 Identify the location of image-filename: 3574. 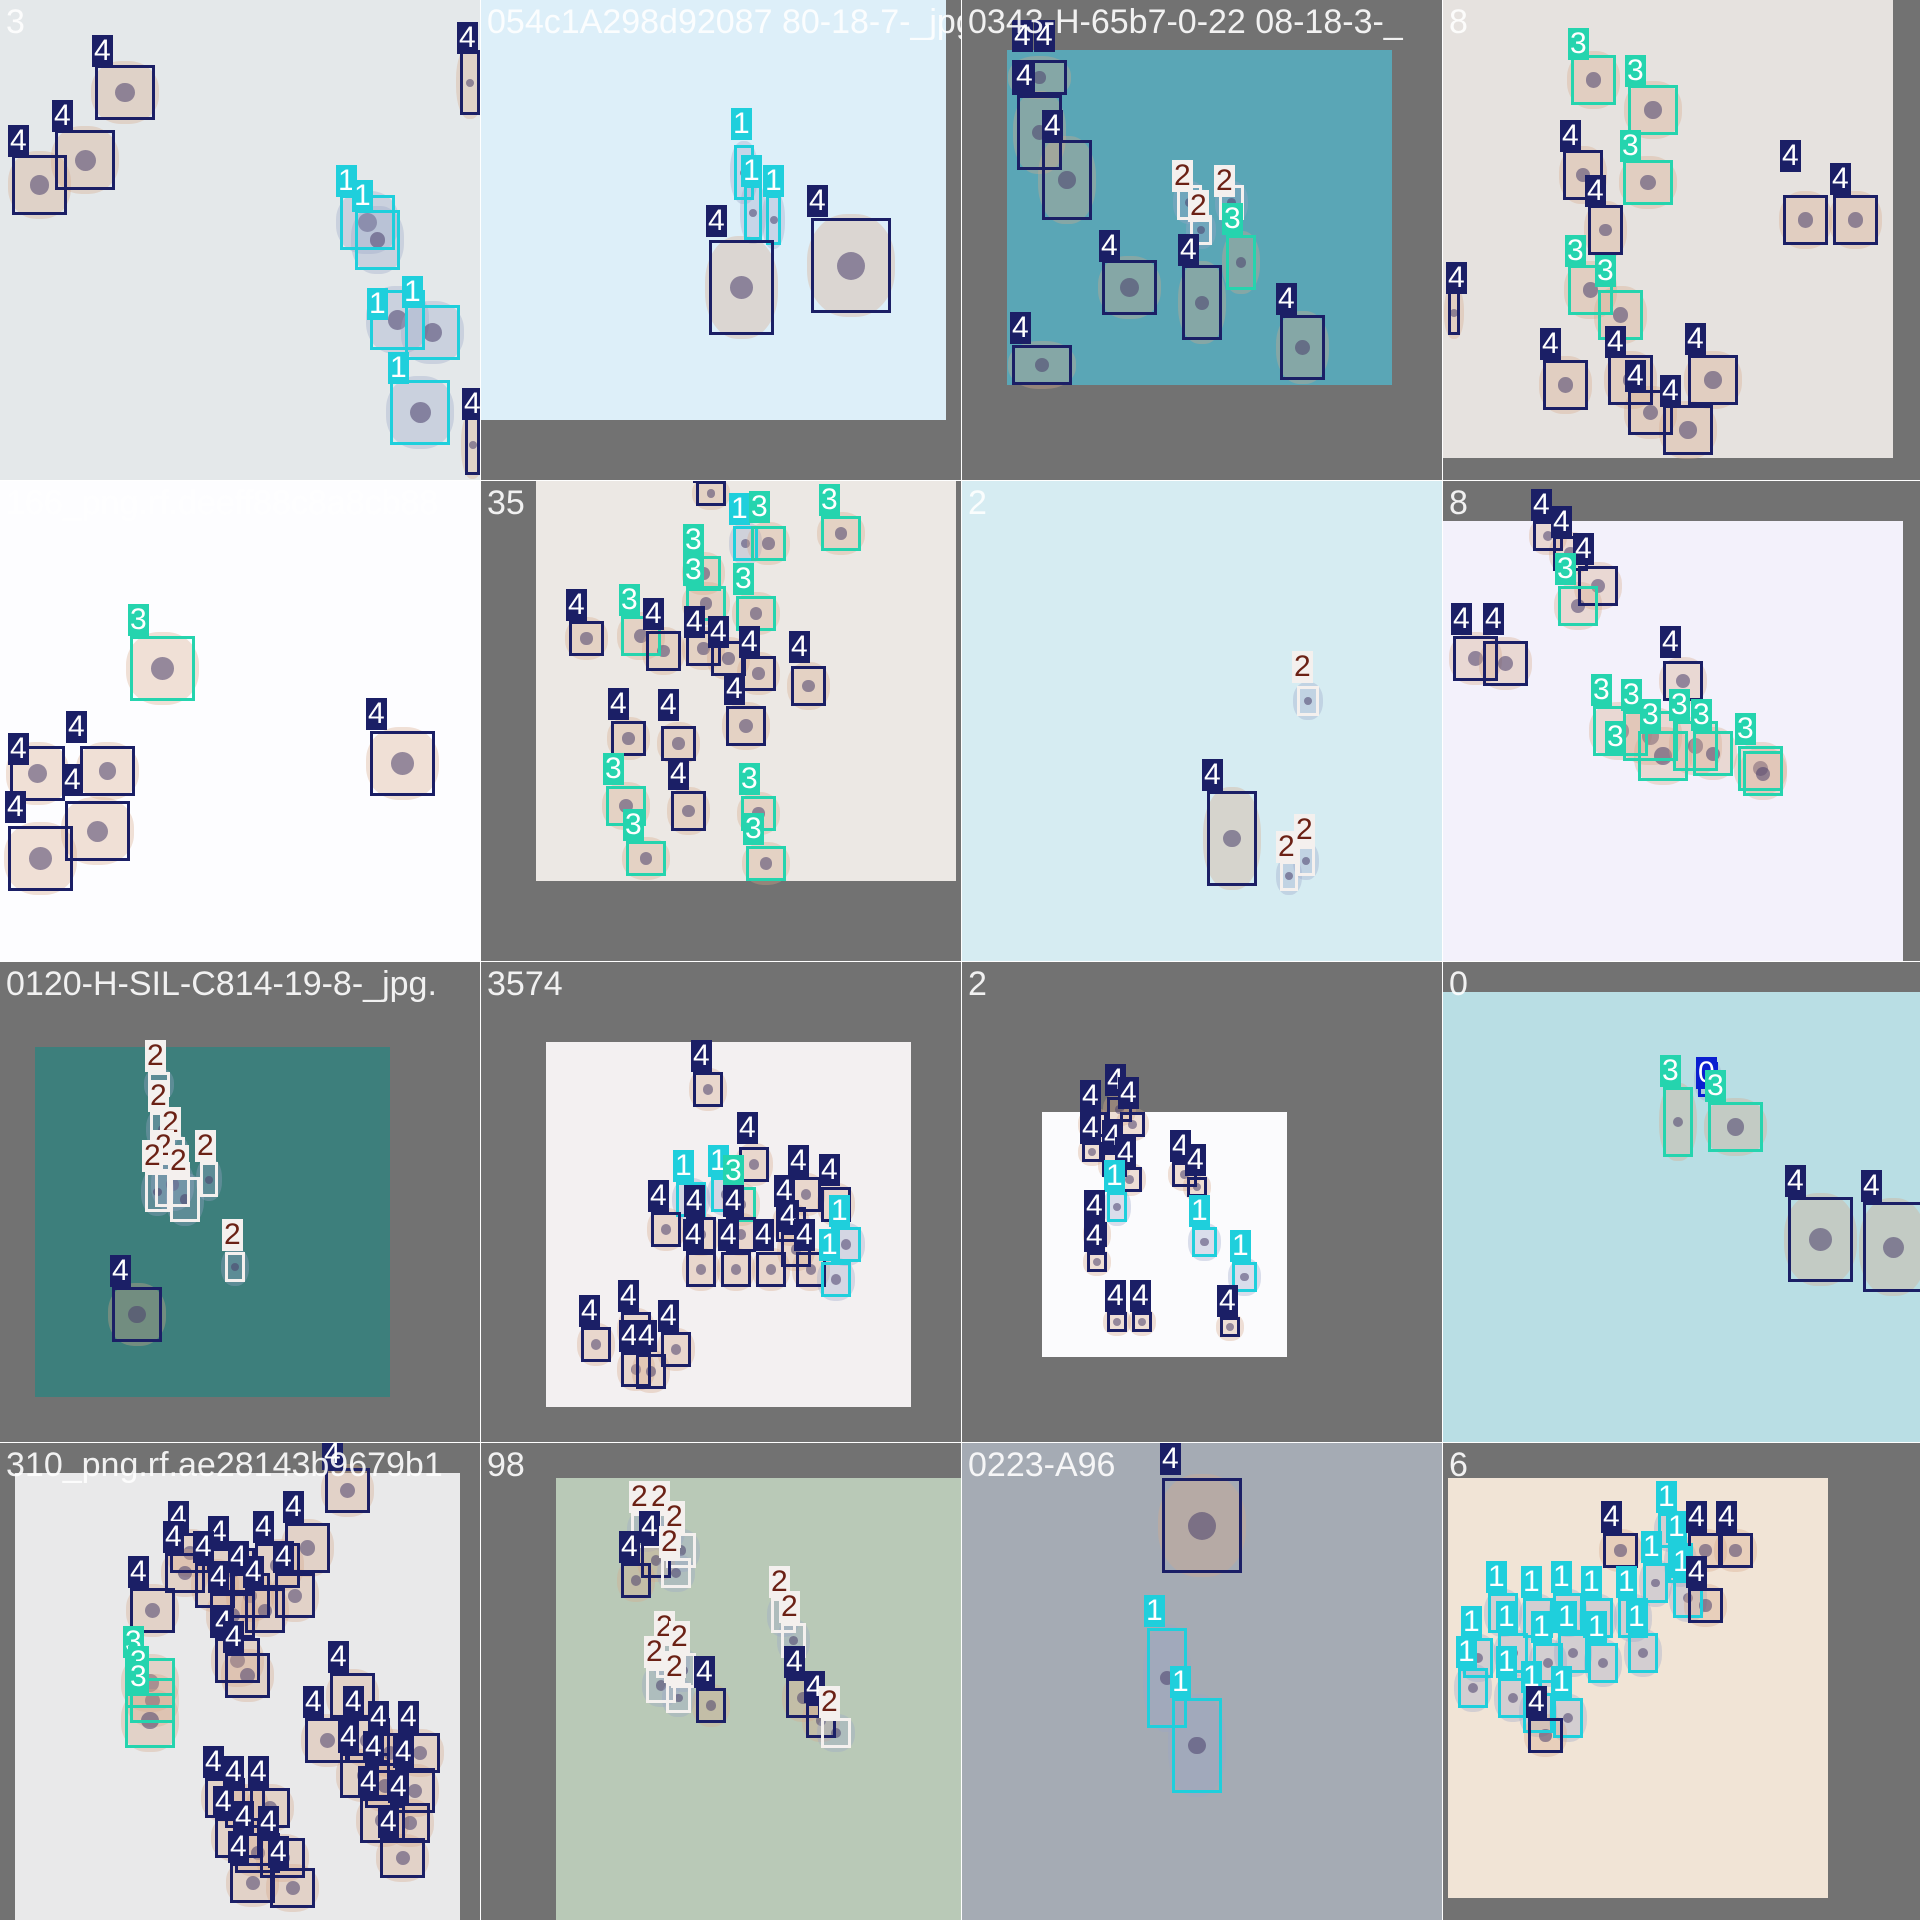
(525, 984).